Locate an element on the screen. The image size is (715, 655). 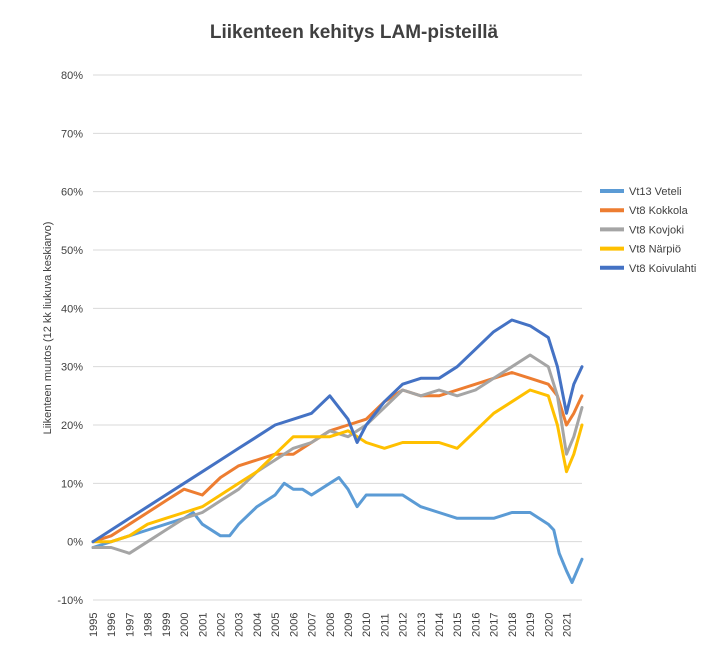
x-tick-label: 2011 is located at coordinates (385, 625).